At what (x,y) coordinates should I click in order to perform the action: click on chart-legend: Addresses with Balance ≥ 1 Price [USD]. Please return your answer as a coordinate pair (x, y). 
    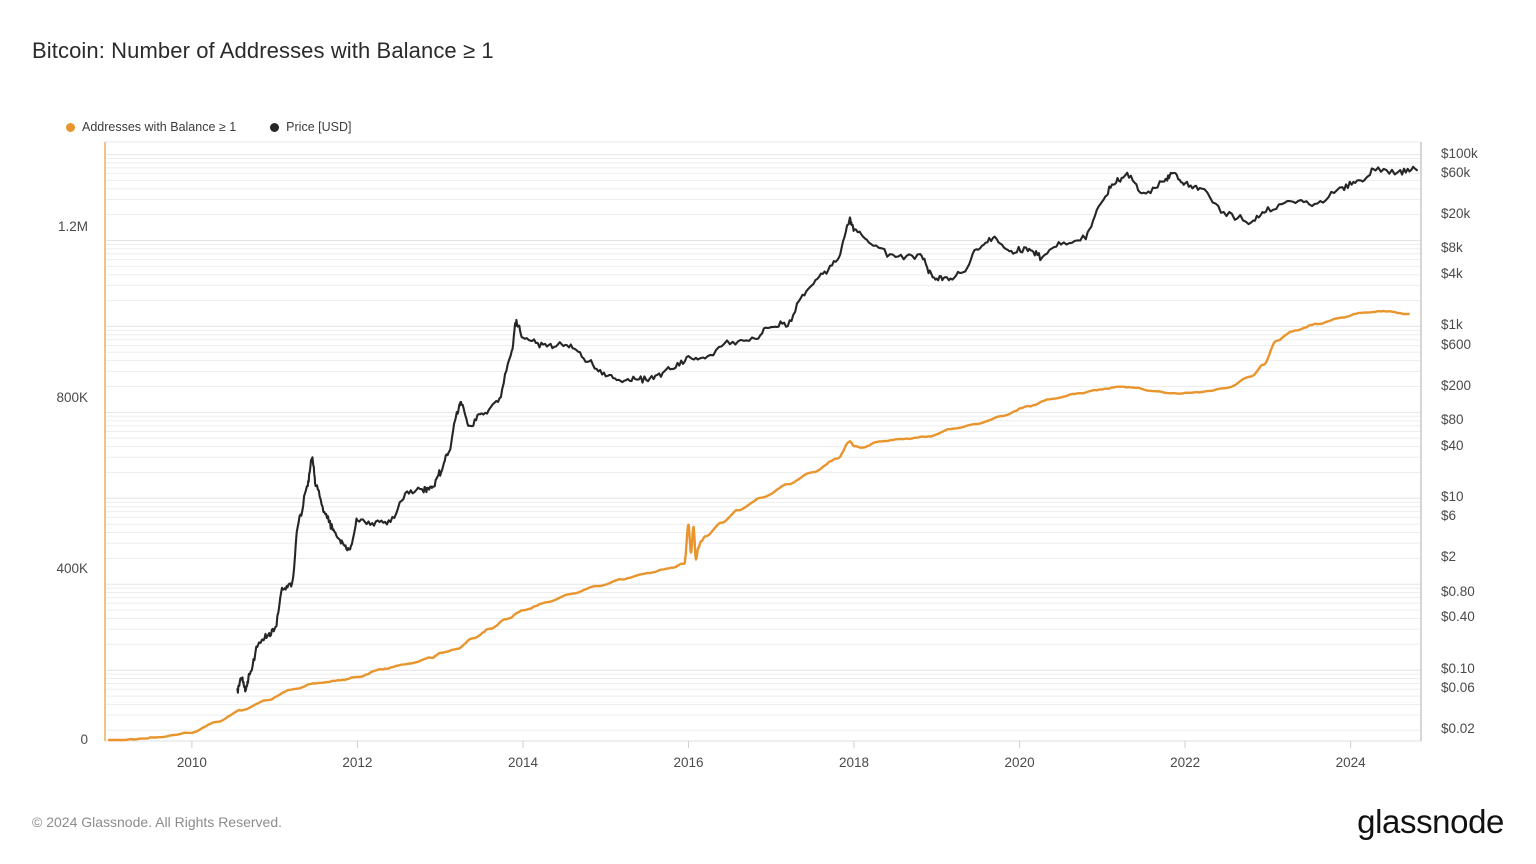
    Looking at the image, I should click on (208, 127).